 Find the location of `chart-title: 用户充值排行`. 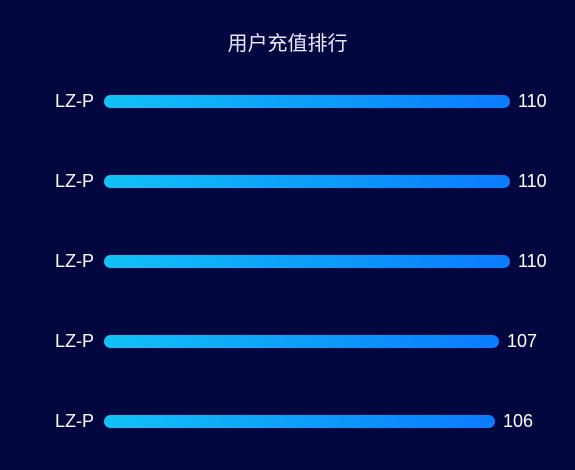

chart-title: 用户充值排行 is located at coordinates (287, 43).